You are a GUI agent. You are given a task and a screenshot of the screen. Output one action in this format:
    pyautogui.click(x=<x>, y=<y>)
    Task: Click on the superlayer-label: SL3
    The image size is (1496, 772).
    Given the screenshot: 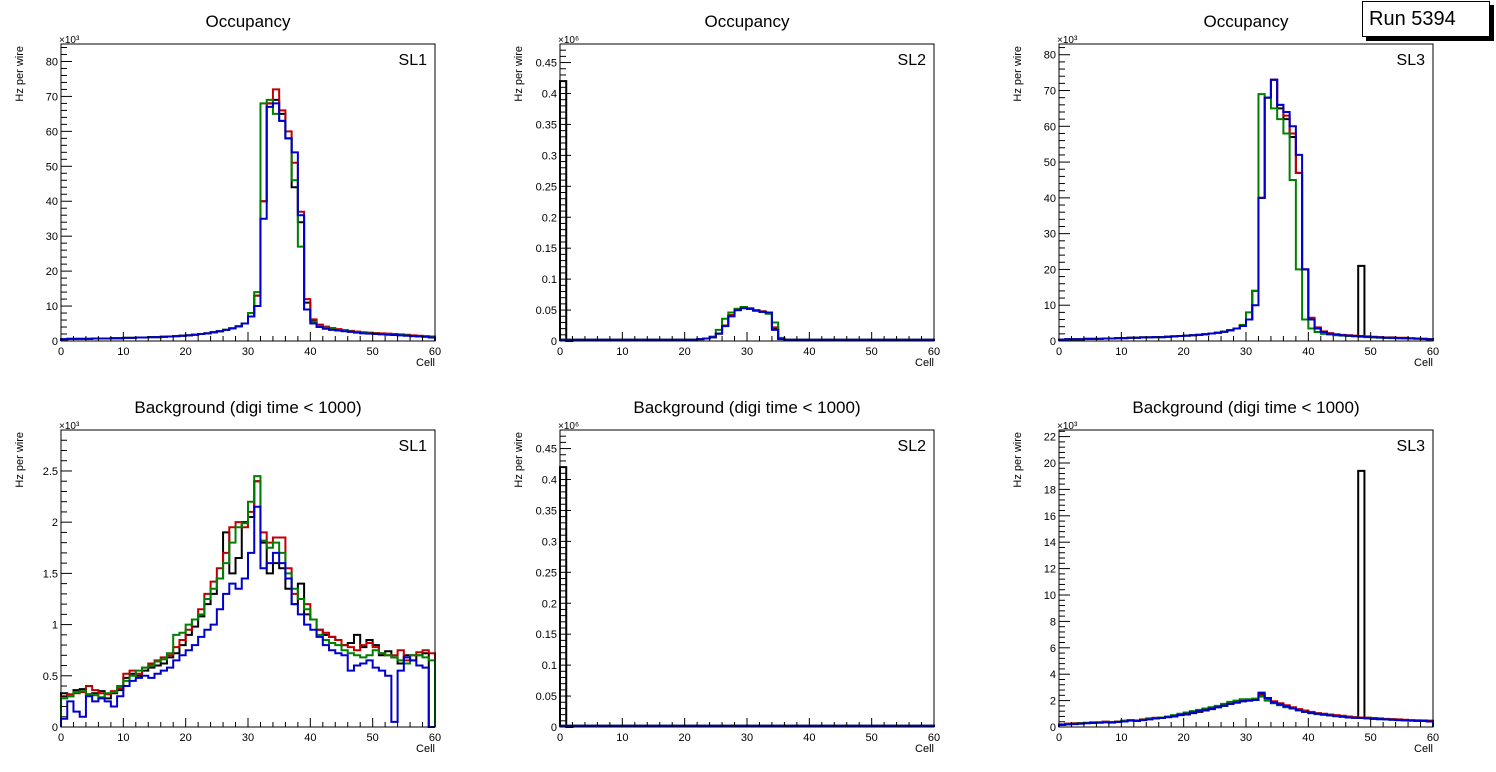 What is the action you would take?
    pyautogui.click(x=1411, y=446)
    